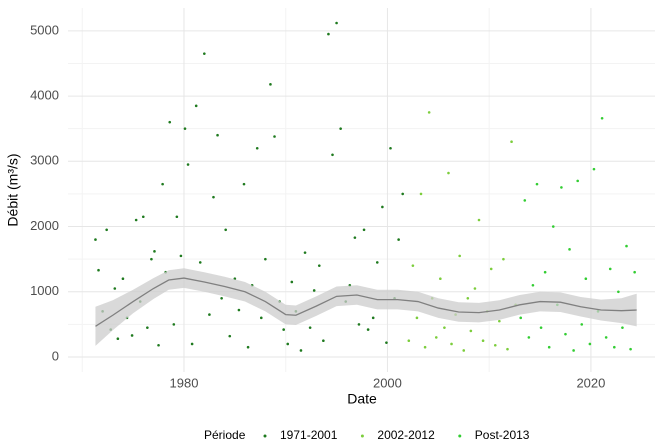 This screenshot has height=447, width=669. I want to click on x-tick-label: 1980, so click(184, 382).